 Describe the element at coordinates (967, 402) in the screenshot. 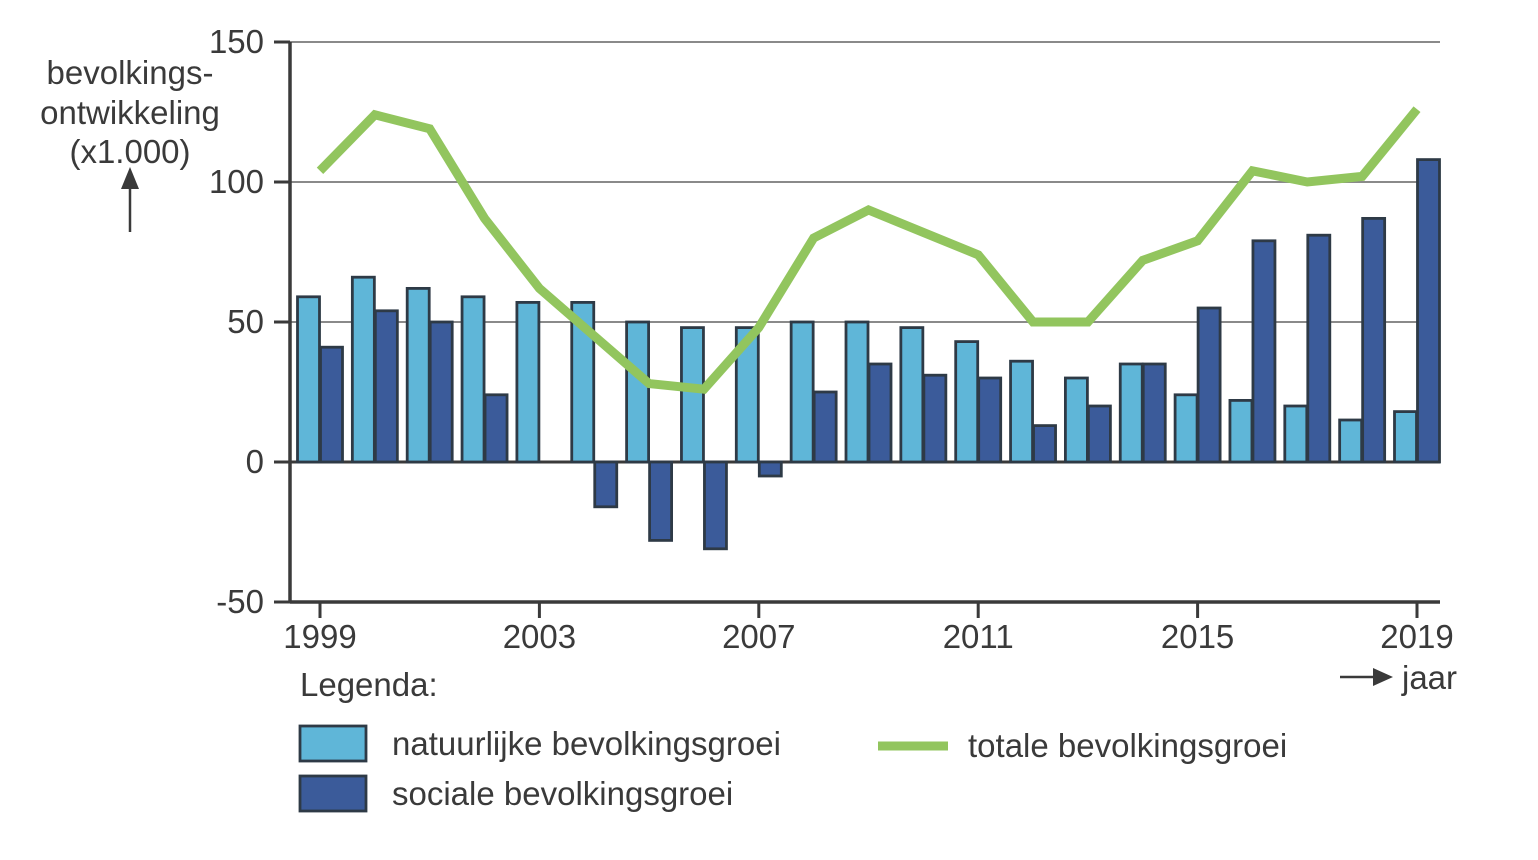

I see `bar-natural-2011` at that location.